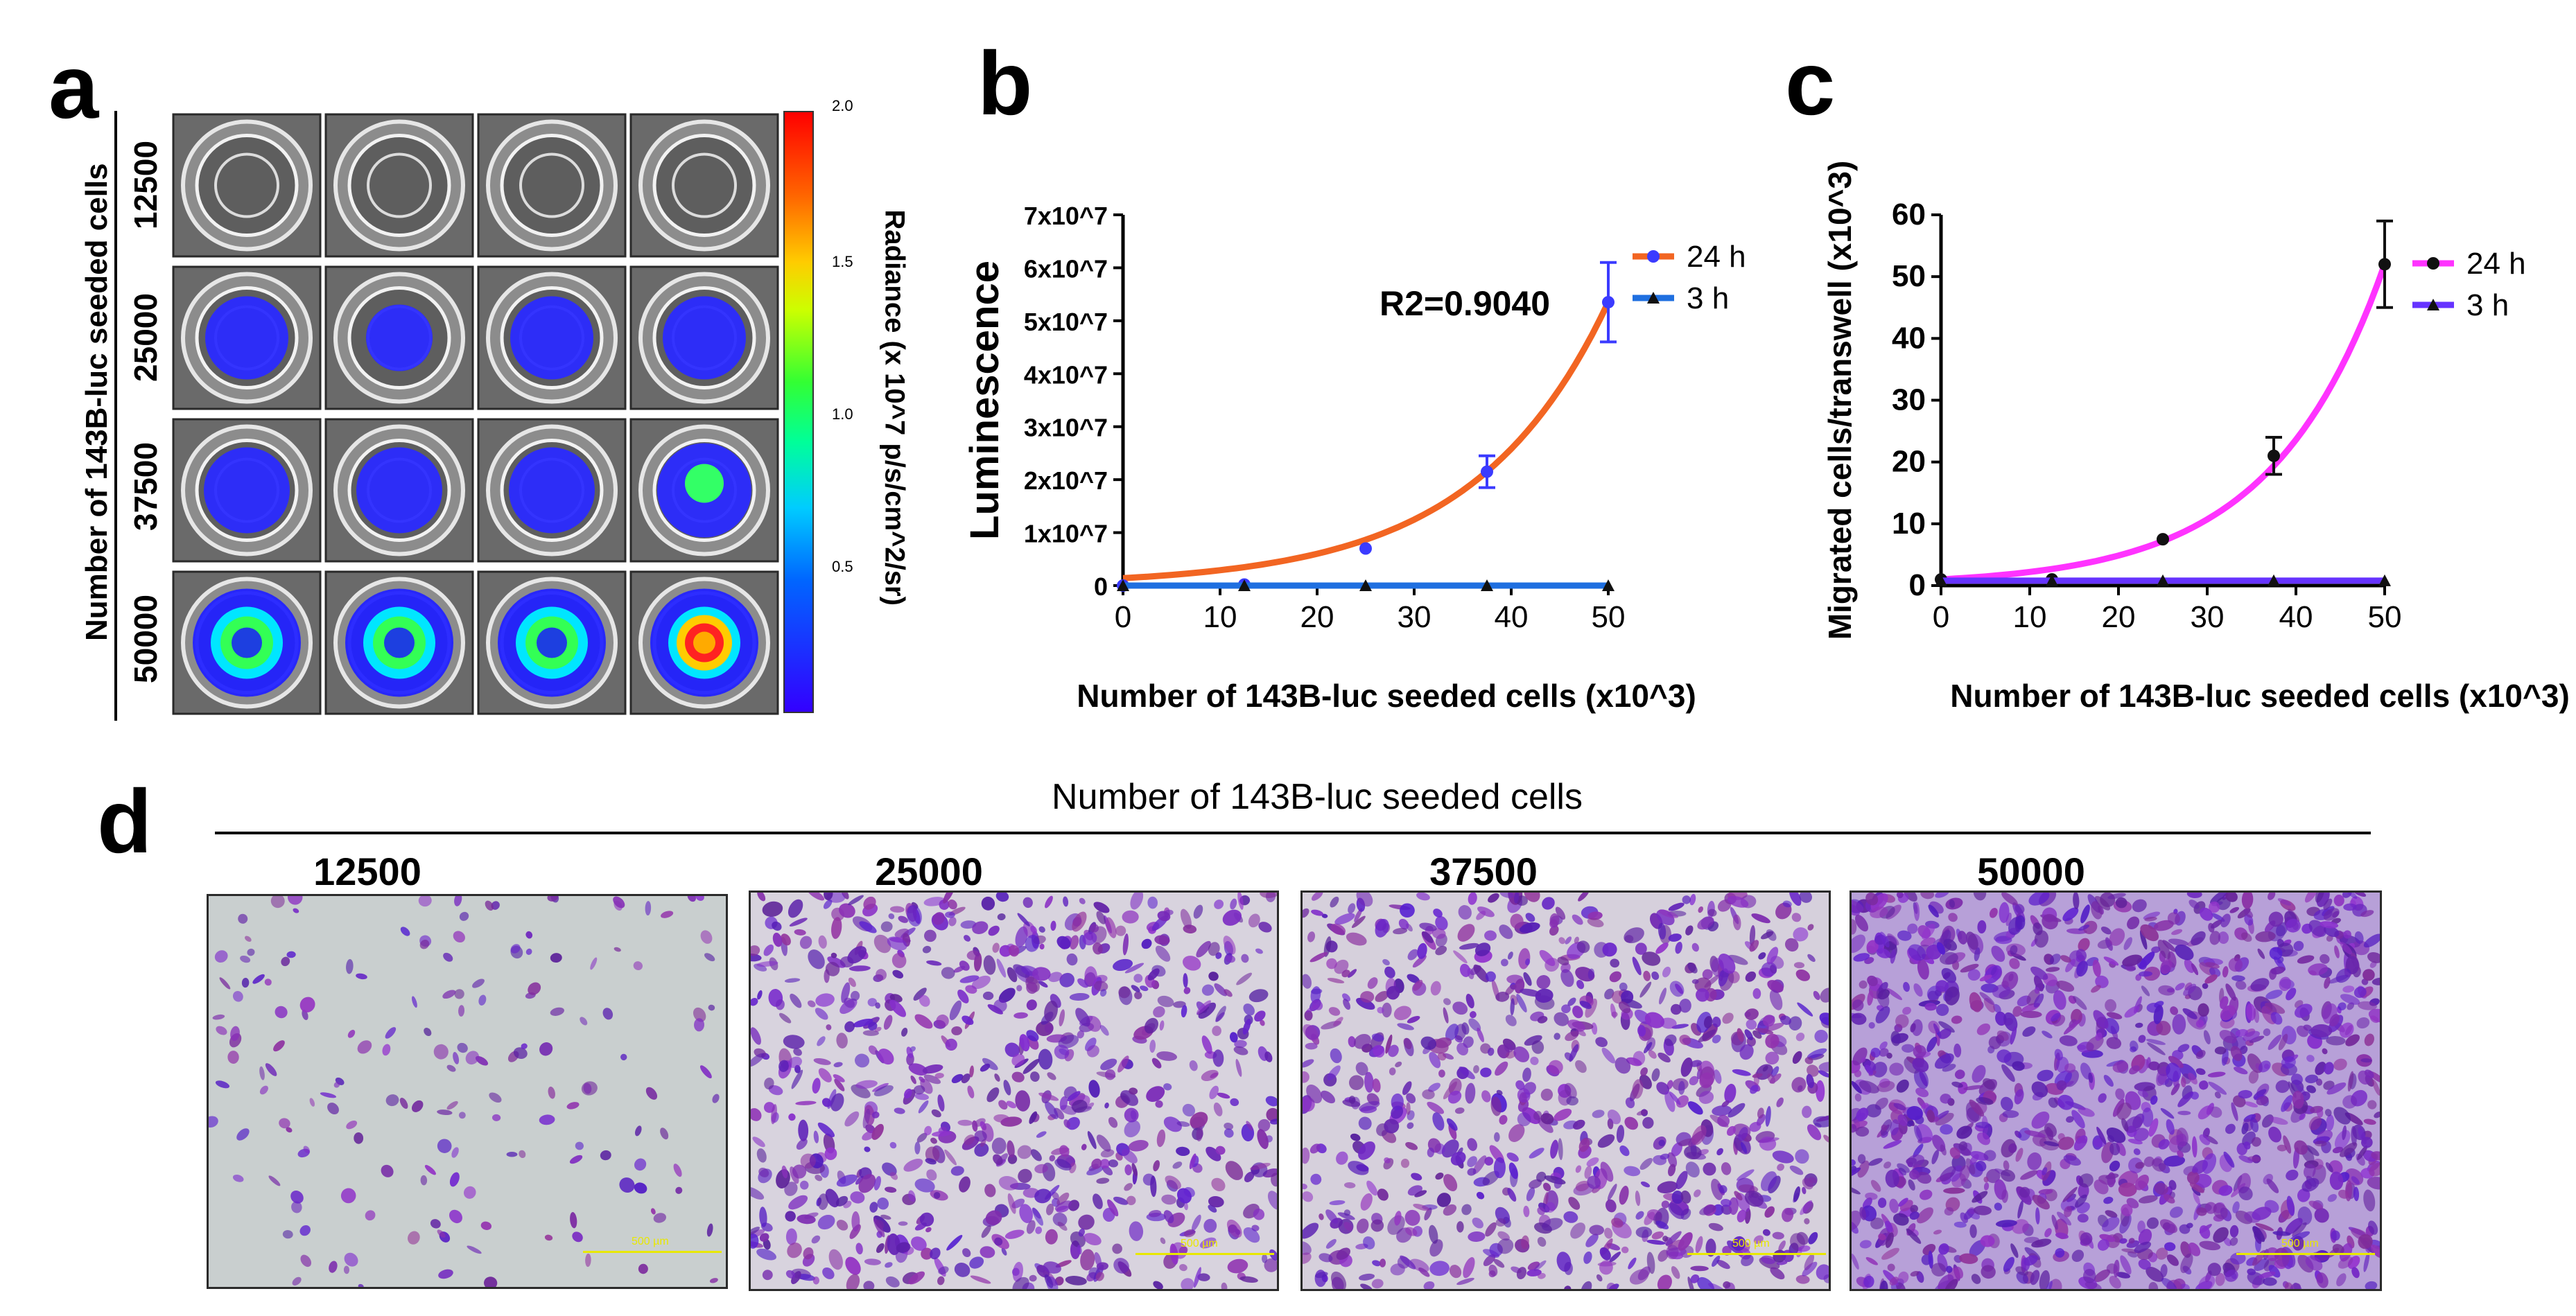 This screenshot has height=1316, width=2576. What do you see at coordinates (2163, 580) in the screenshot?
I see `data-point` at bounding box center [2163, 580].